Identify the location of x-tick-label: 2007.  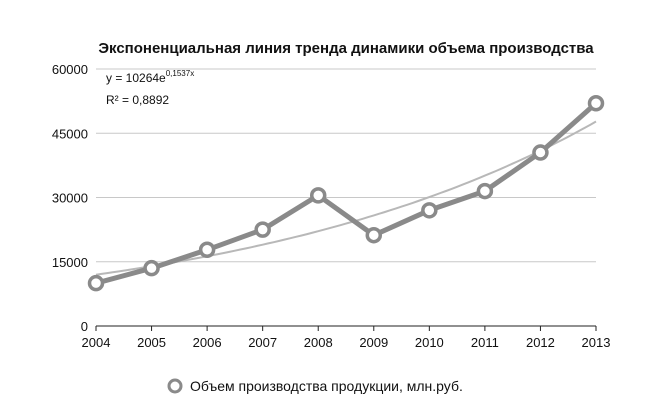
(262, 342).